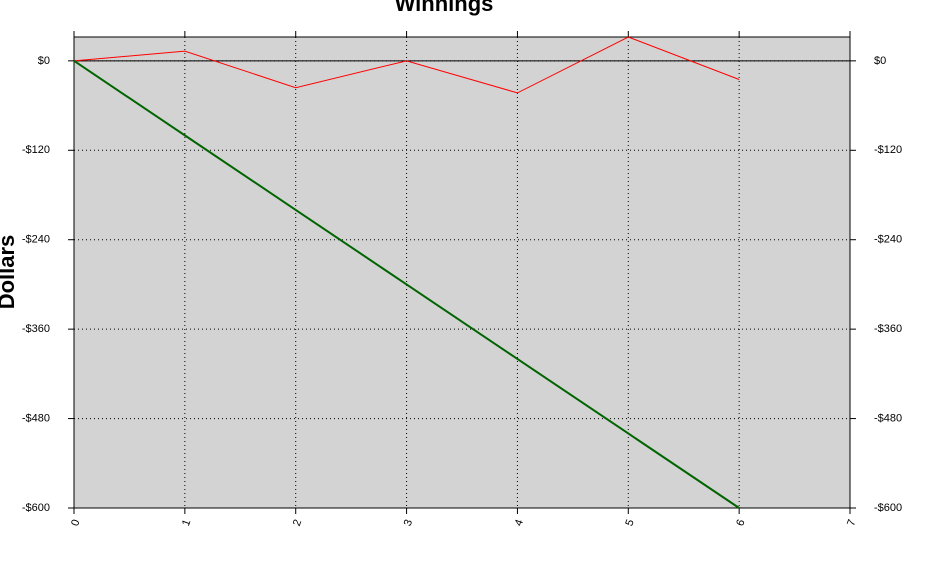 Image resolution: width=938 pixels, height=581 pixels. What do you see at coordinates (186, 523) in the screenshot?
I see `x-tick-label: 1` at bounding box center [186, 523].